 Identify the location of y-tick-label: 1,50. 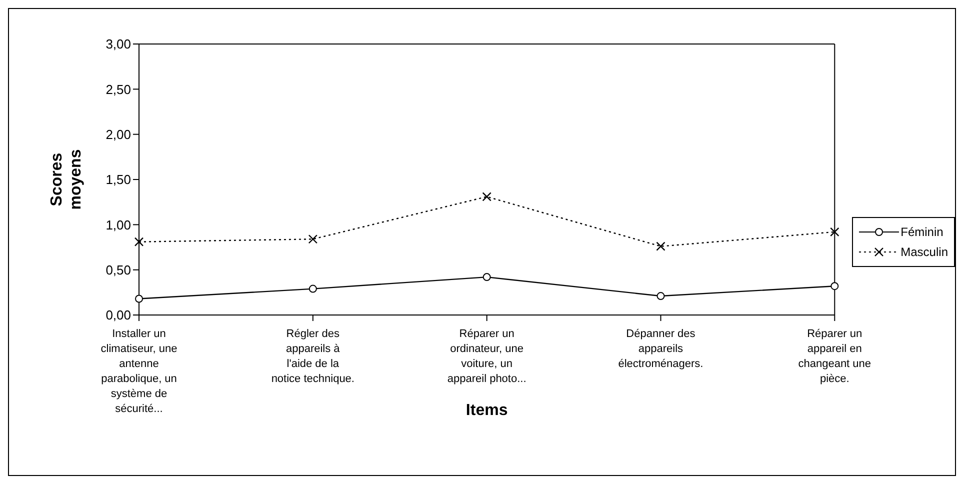
(118, 180).